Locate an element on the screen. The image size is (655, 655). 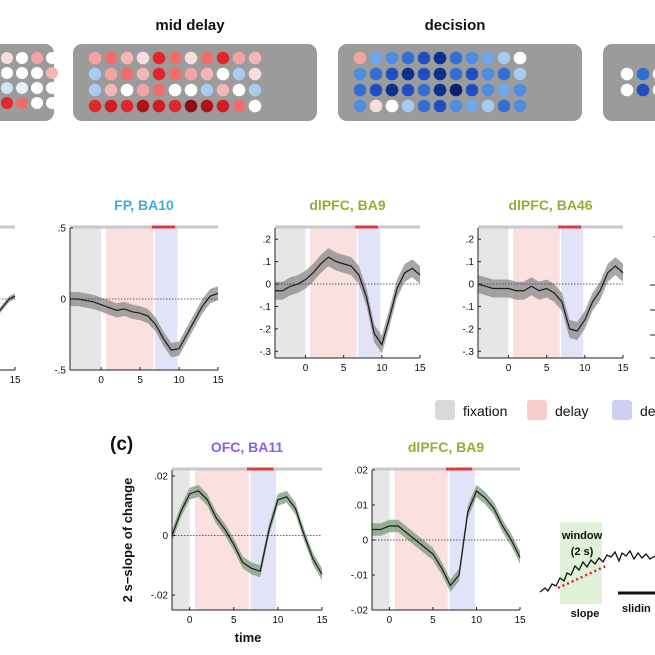
x-tick-label: 0 is located at coordinates (306, 368).